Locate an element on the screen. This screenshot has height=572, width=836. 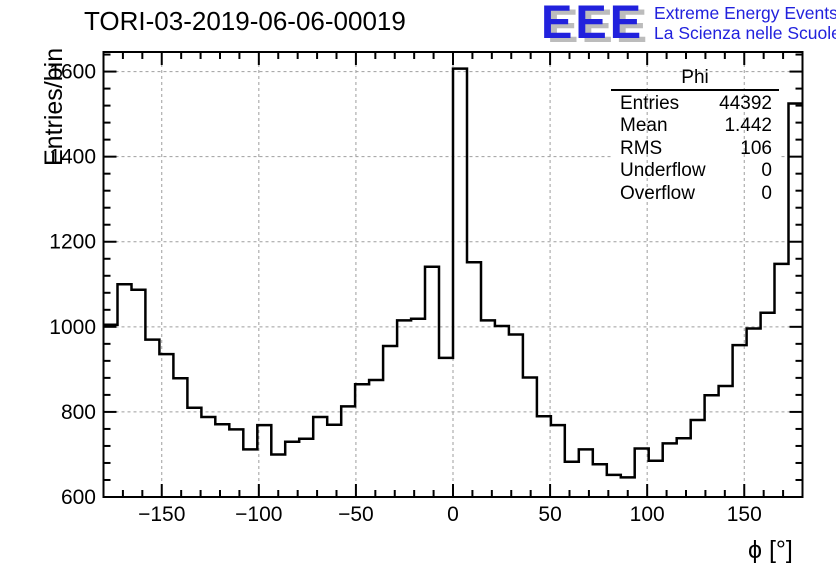
svg-text: 1200 is located at coordinates (72, 242).